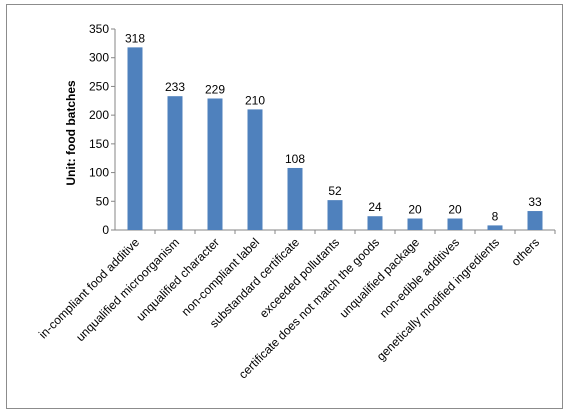  What do you see at coordinates (99, 173) in the screenshot?
I see `y-tick-label: 100` at bounding box center [99, 173].